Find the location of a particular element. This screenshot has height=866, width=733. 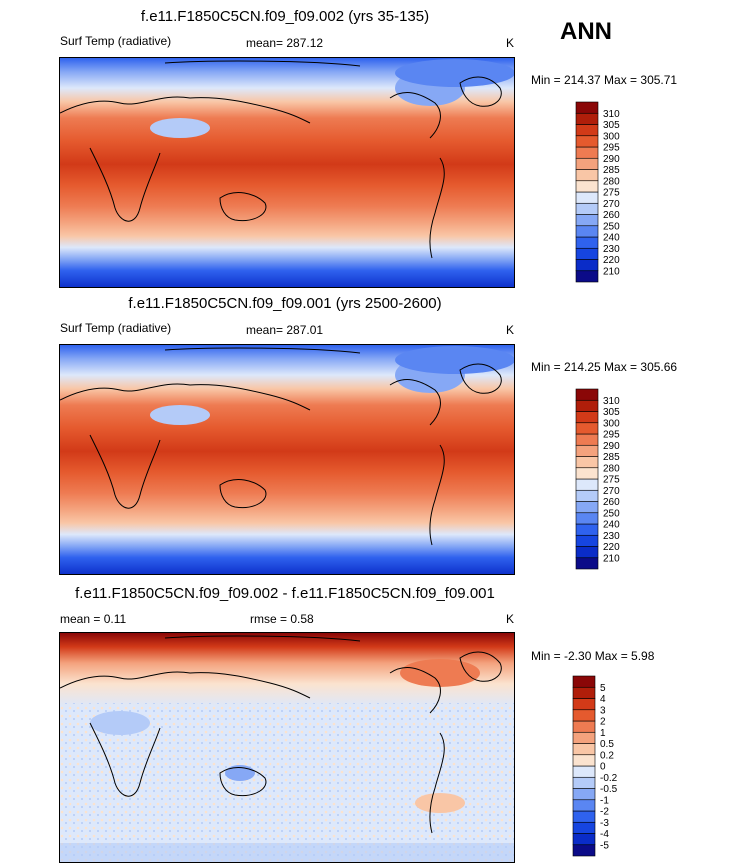

colorbar-1-tick-label: 210 is located at coordinates (611, 271).